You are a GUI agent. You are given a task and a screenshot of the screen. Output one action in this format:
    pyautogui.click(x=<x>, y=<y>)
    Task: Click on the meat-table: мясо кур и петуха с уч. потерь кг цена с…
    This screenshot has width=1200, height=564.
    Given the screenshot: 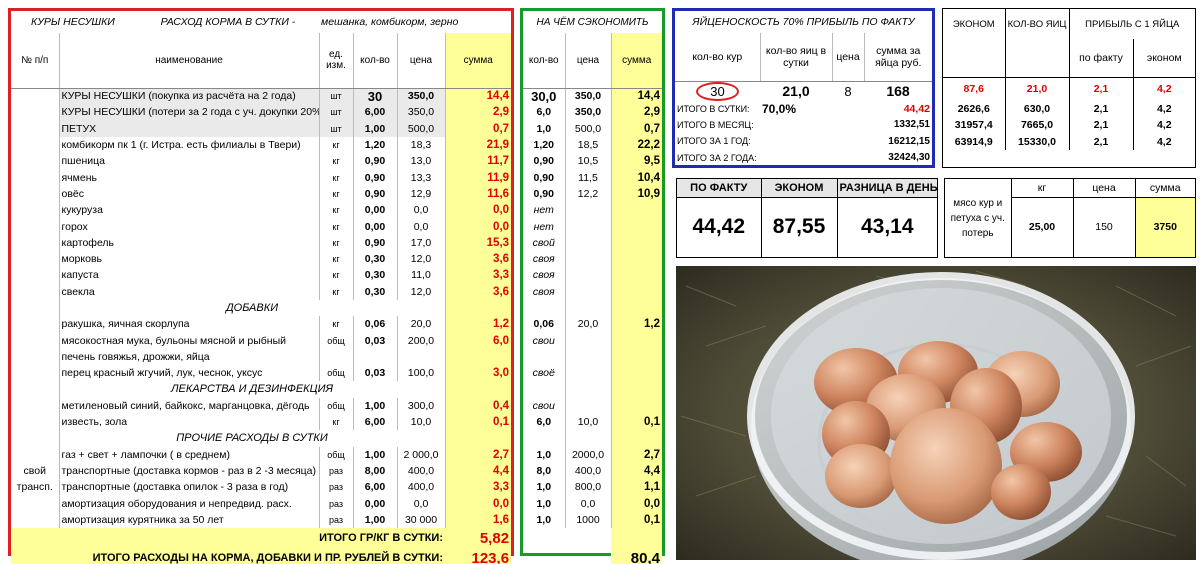 What is the action you would take?
    pyautogui.click(x=1070, y=218)
    